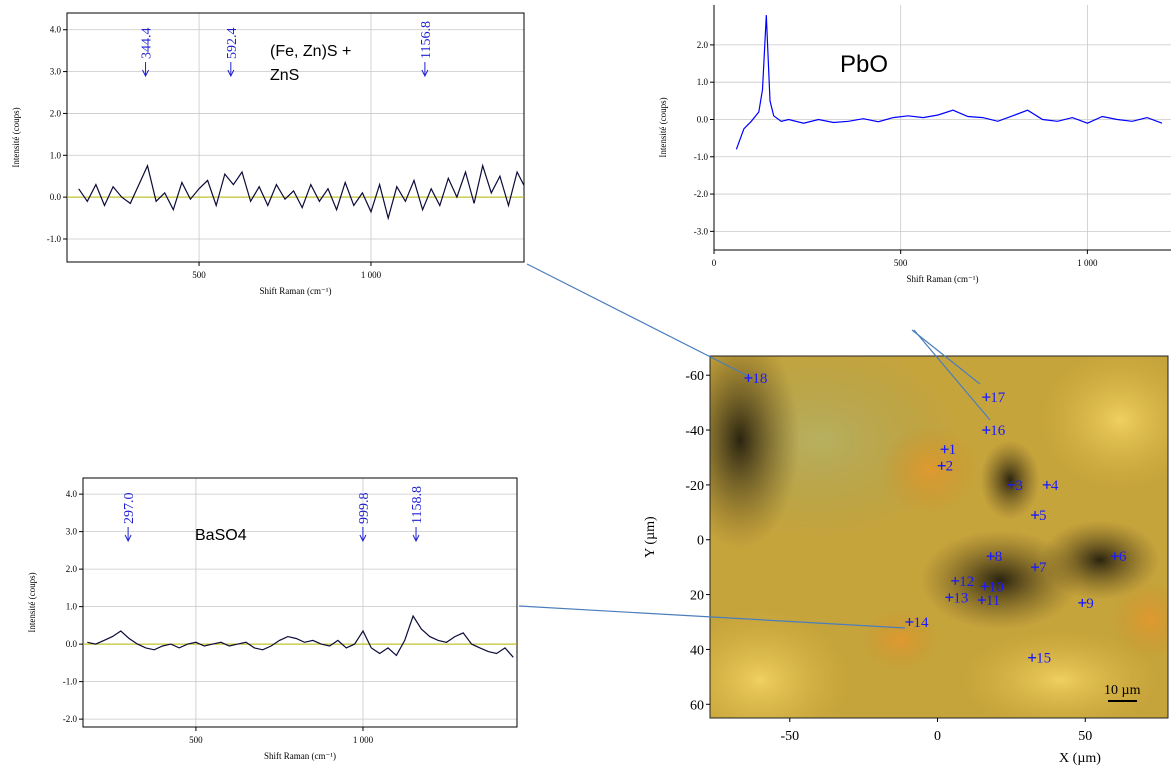 This screenshot has height=769, width=1171. I want to click on y-tick-label: 40, so click(697, 650).